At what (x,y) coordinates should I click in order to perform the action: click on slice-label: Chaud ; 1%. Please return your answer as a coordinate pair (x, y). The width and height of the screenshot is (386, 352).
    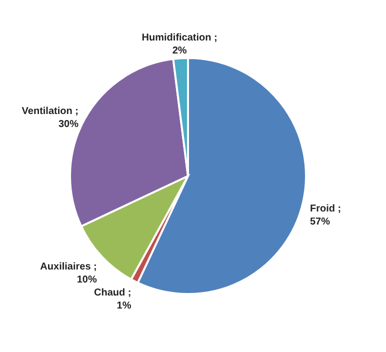
    Looking at the image, I should click on (113, 299).